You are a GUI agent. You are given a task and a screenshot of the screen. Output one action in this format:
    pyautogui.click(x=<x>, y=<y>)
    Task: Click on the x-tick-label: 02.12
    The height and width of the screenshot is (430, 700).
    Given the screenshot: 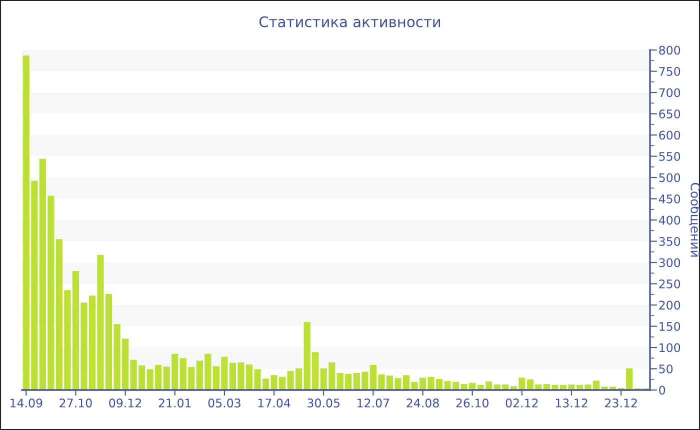 What is the action you would take?
    pyautogui.click(x=522, y=403)
    